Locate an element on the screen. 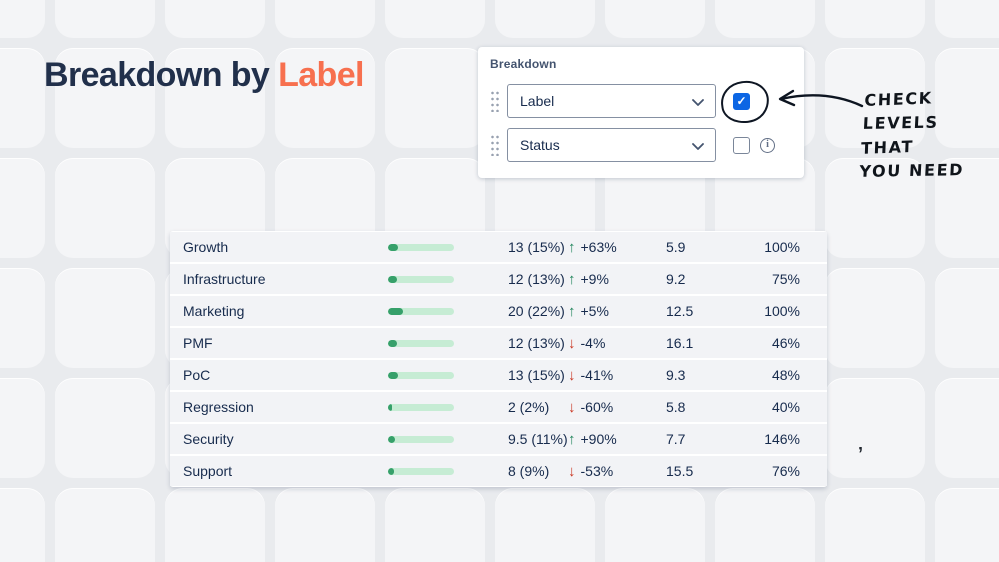 Image resolution: width=999 pixels, height=562 pixels. row-label: Security is located at coordinates (208, 439).